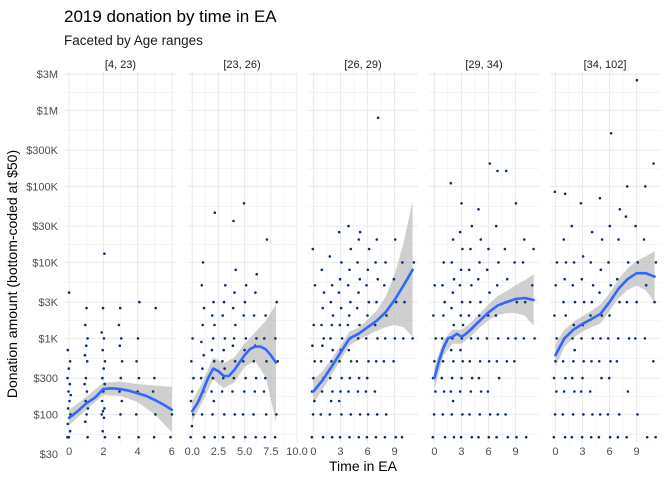 The height and width of the screenshot is (480, 672). What do you see at coordinates (120, 65) in the screenshot?
I see `facet-strip-label: [4, 23)` at bounding box center [120, 65].